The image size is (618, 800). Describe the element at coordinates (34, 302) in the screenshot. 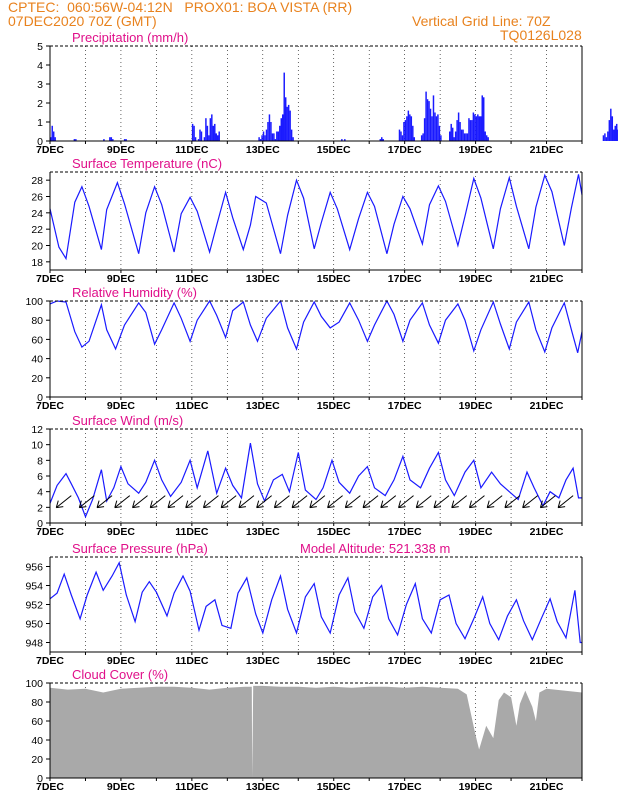

I see `rh-ytick-label: 100` at that location.